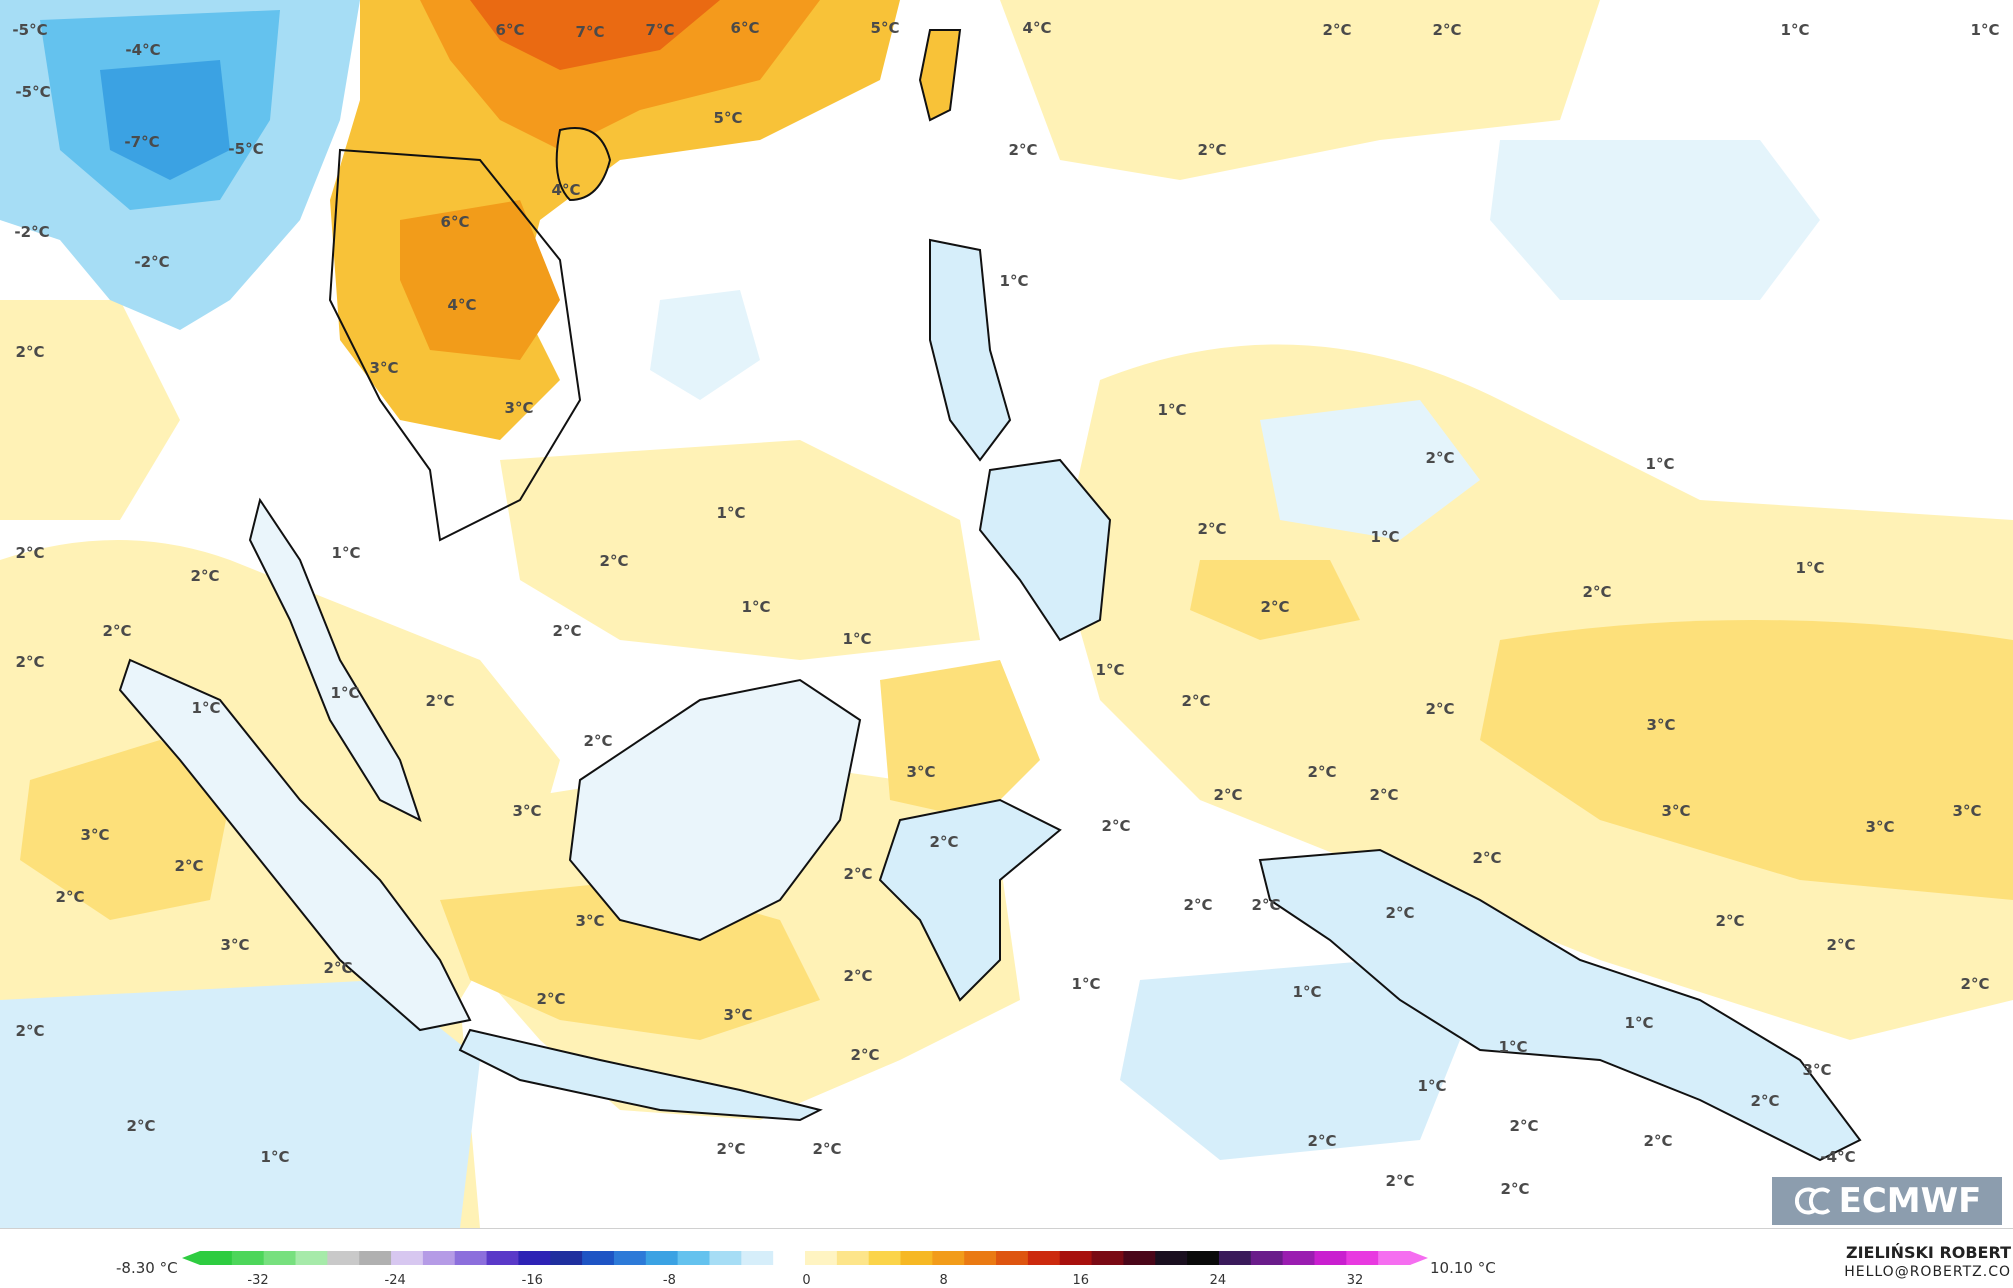 The height and width of the screenshot is (1288, 2013). Describe the element at coordinates (1887, 1201) in the screenshot. I see `ecmwf-logo: ECMWF` at that location.